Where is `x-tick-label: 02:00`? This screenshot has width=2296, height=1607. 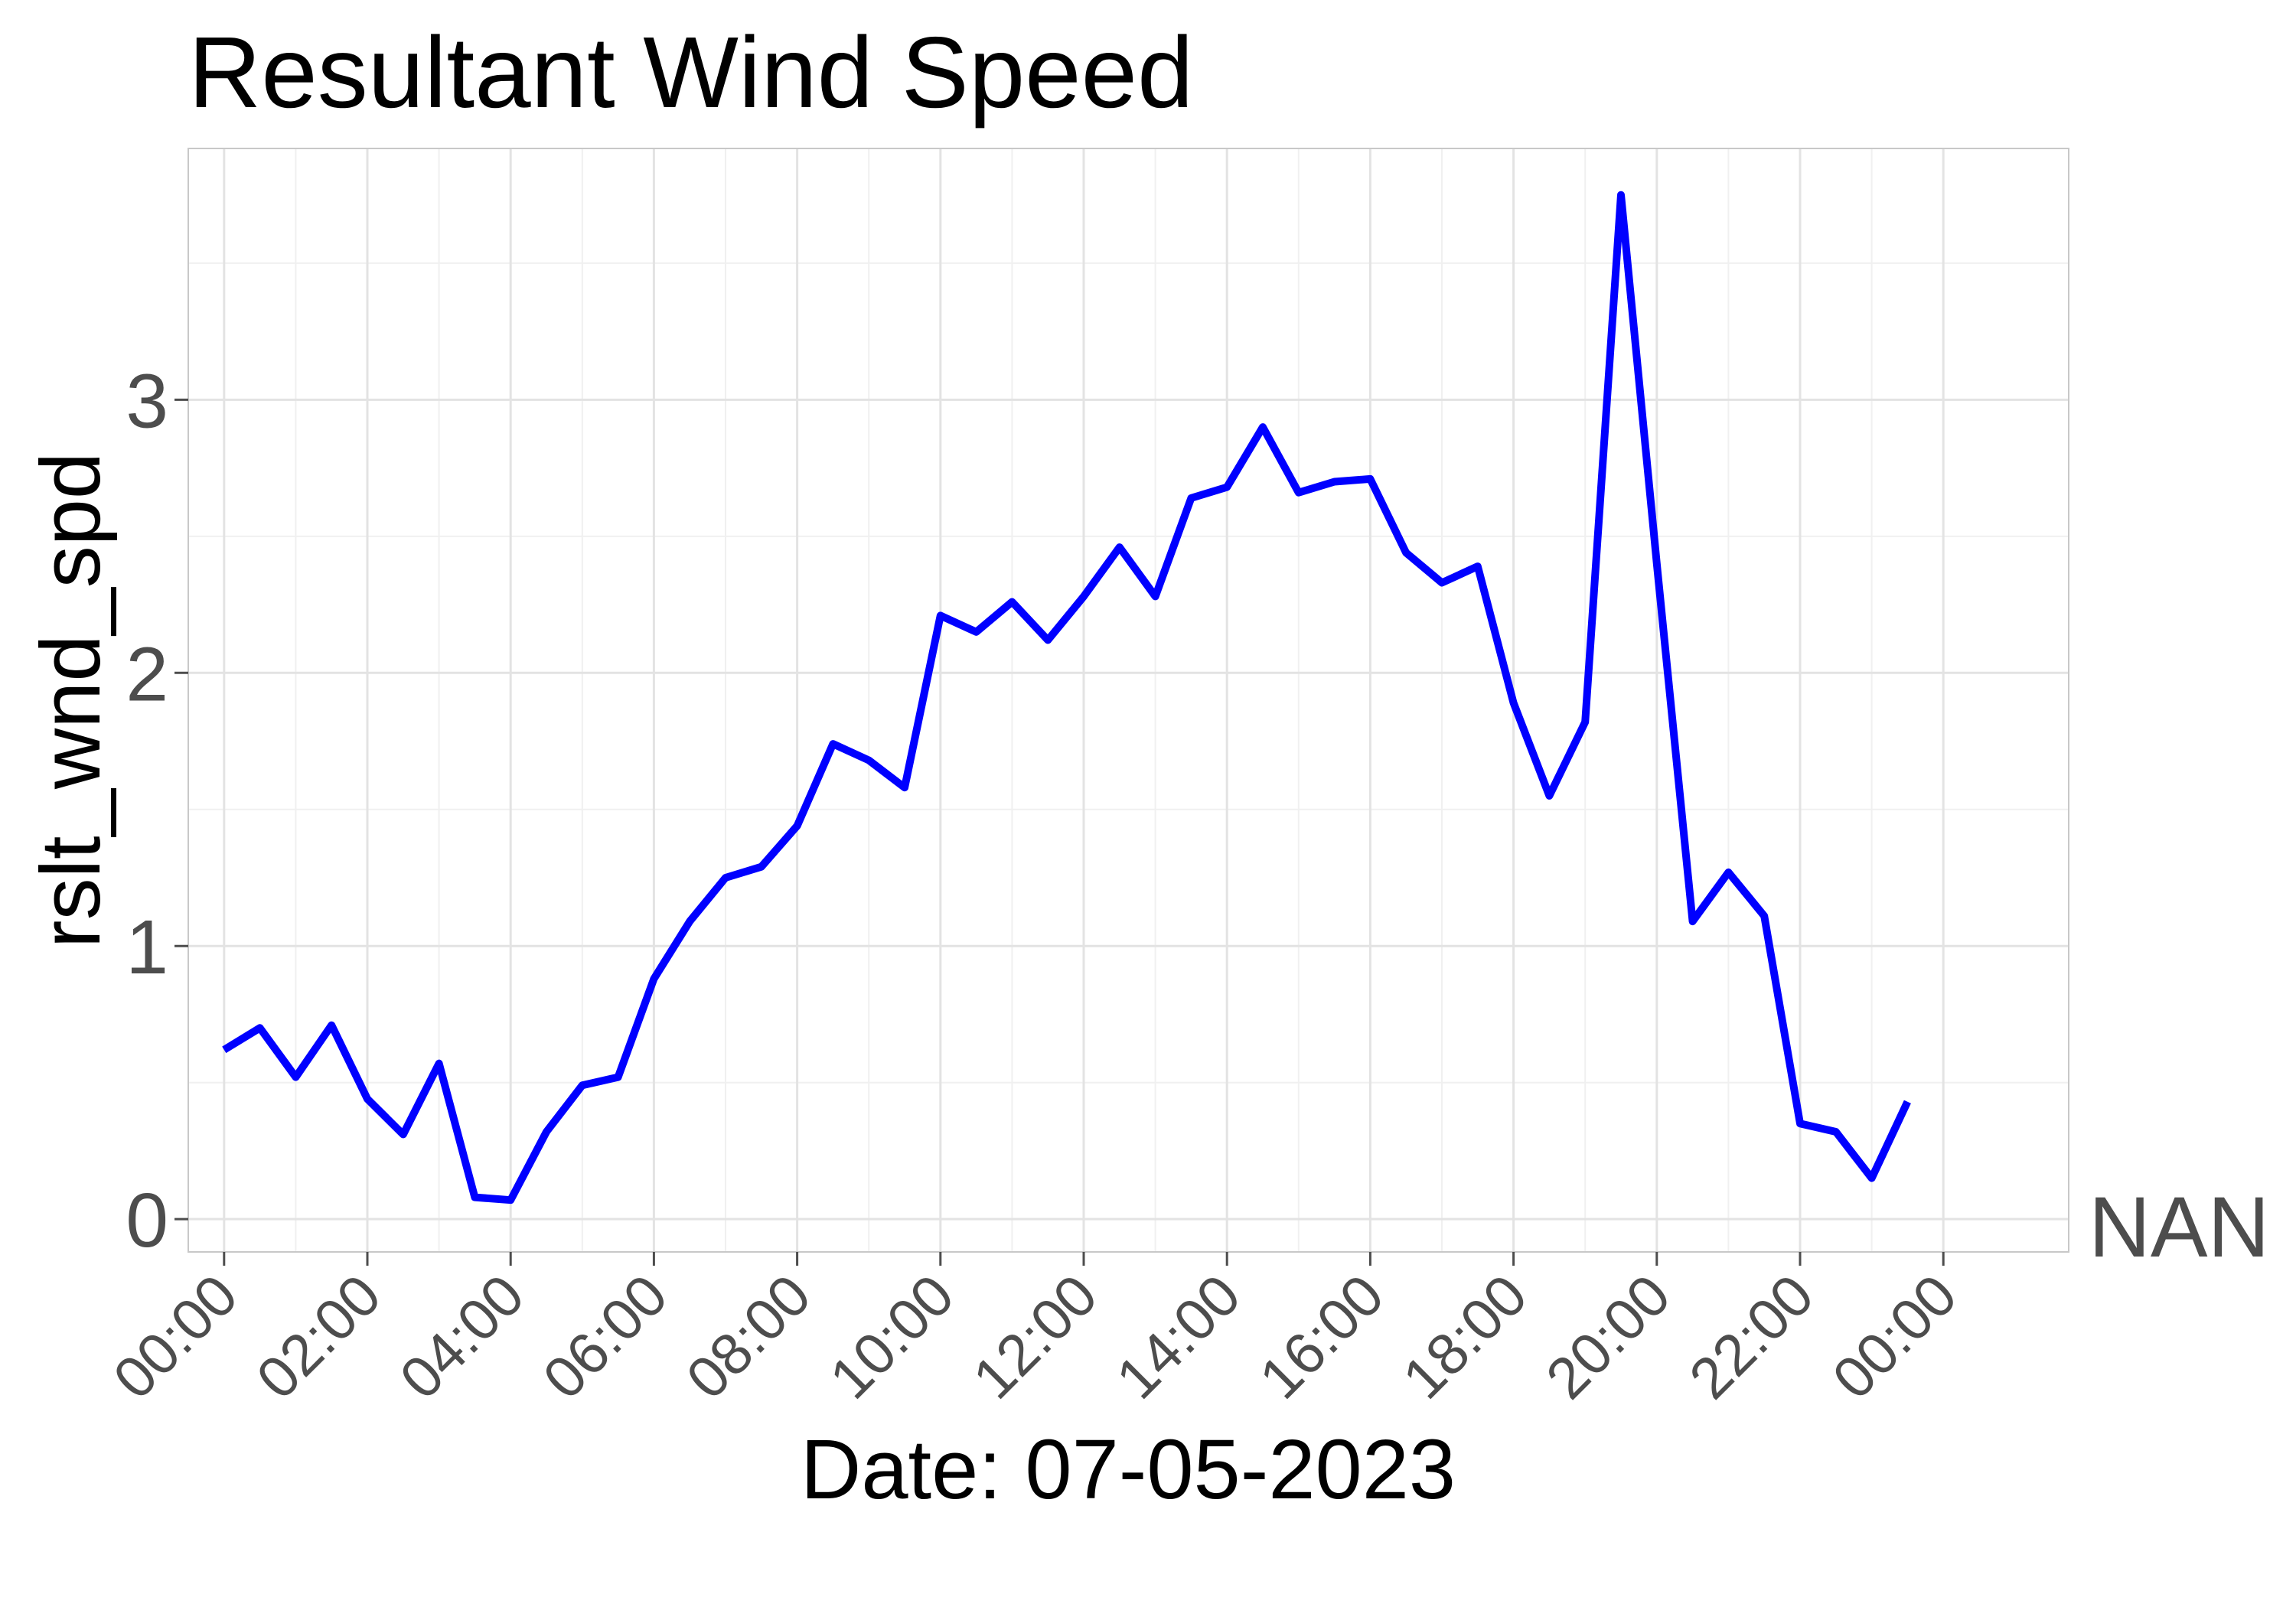 x-tick-label: 02:00 is located at coordinates (318, 1337).